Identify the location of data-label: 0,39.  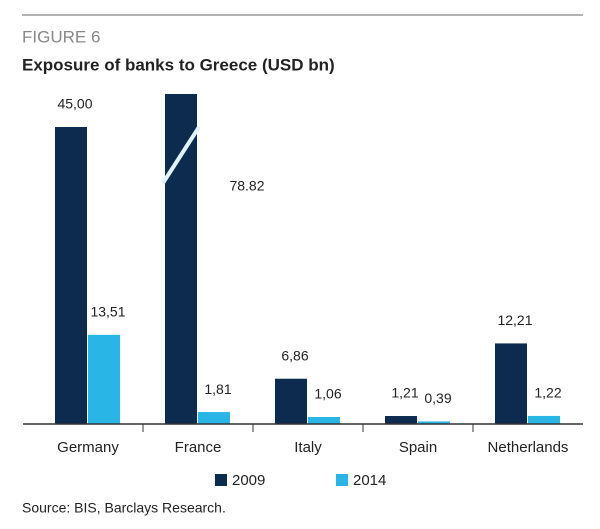
(437, 398).